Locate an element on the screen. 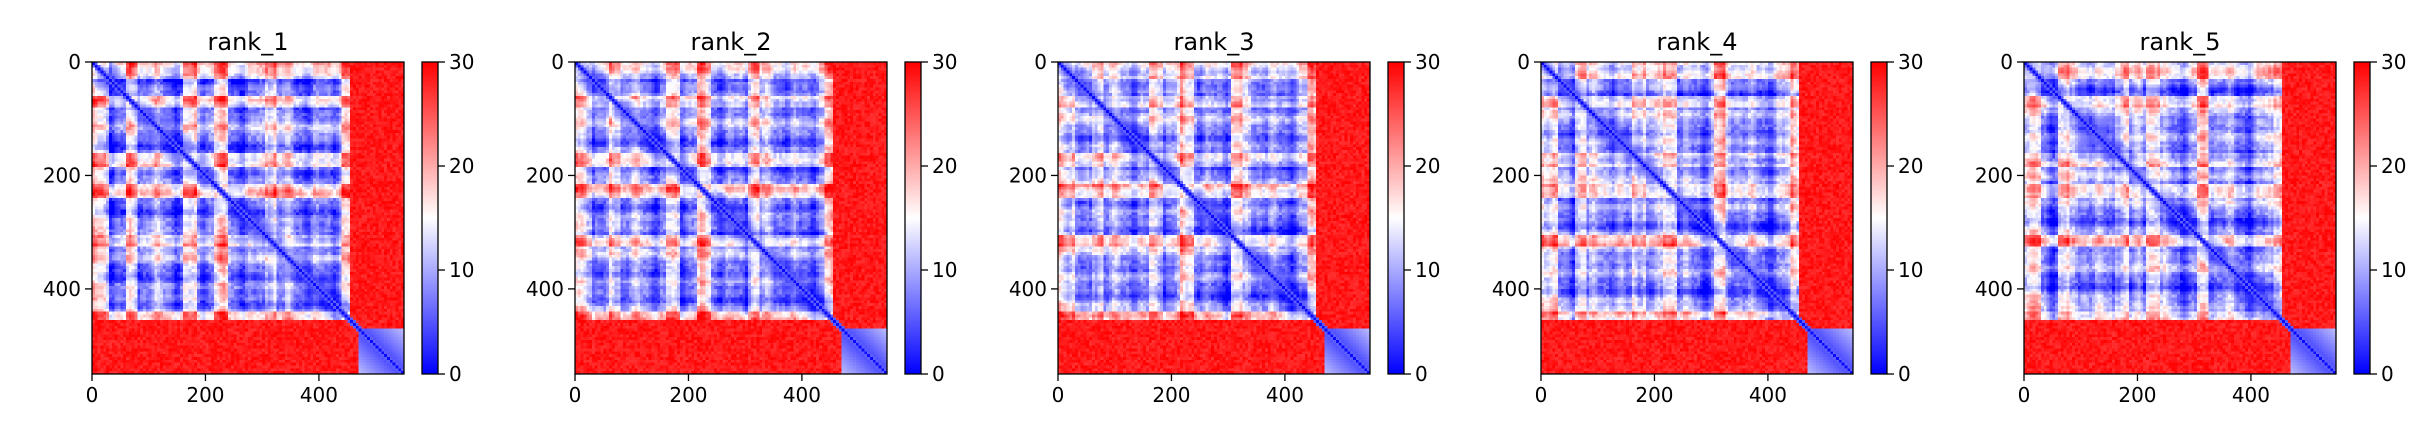  panel-title: rank_3 is located at coordinates (1214, 42).